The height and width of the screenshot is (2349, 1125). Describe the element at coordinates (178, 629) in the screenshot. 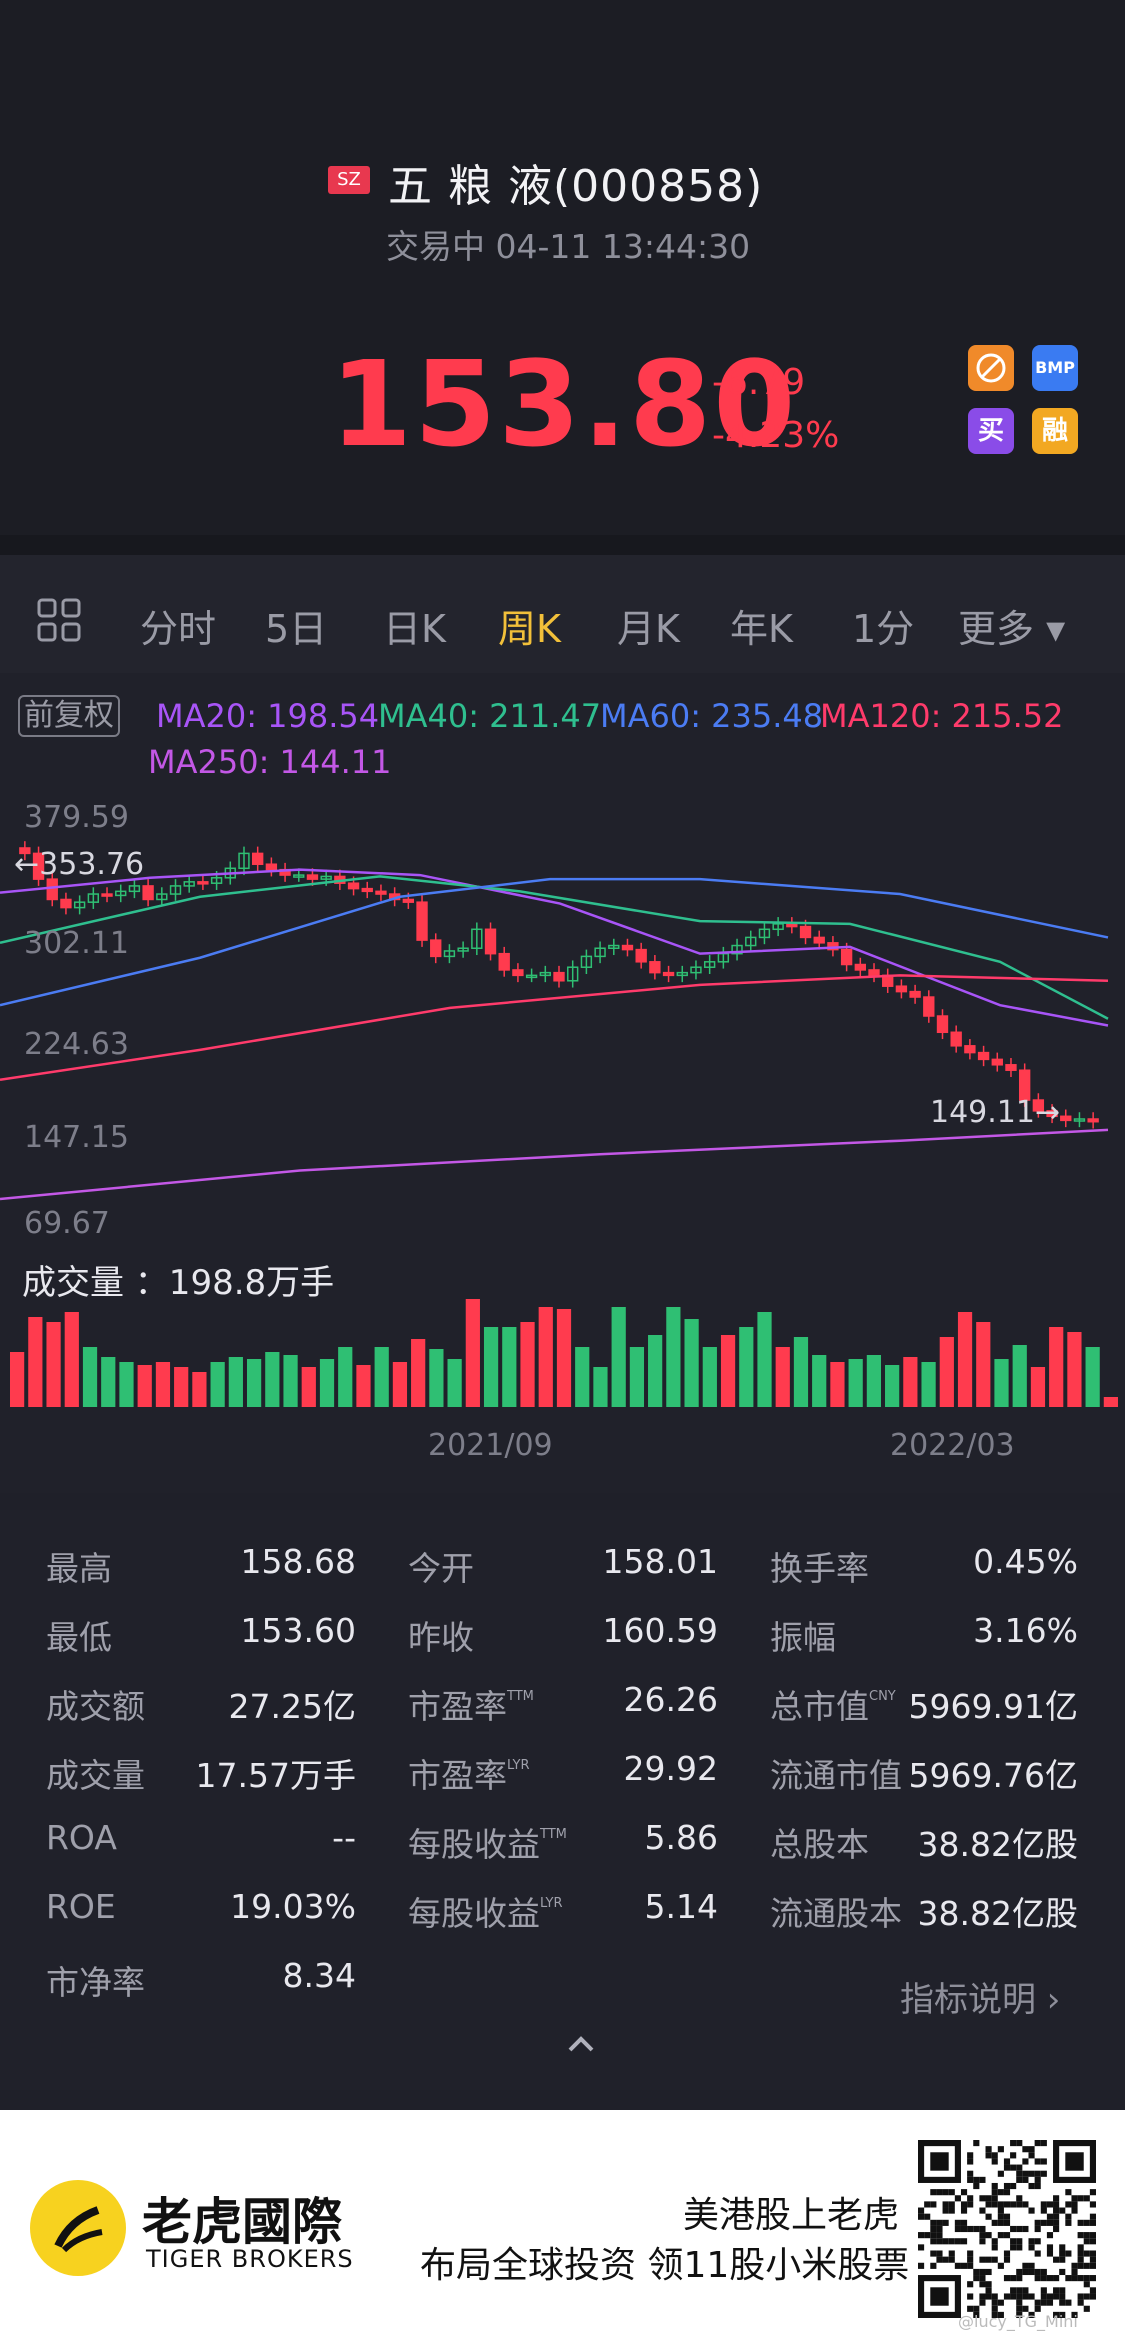

I see `tab-intraday: 分时` at that location.